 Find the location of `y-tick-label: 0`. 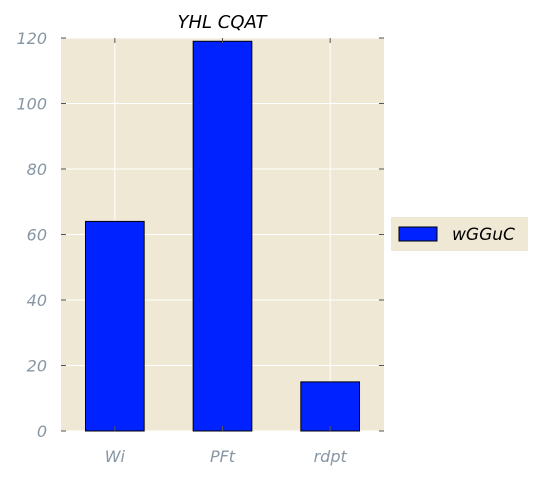

y-tick-label: 0 is located at coordinates (42, 431).